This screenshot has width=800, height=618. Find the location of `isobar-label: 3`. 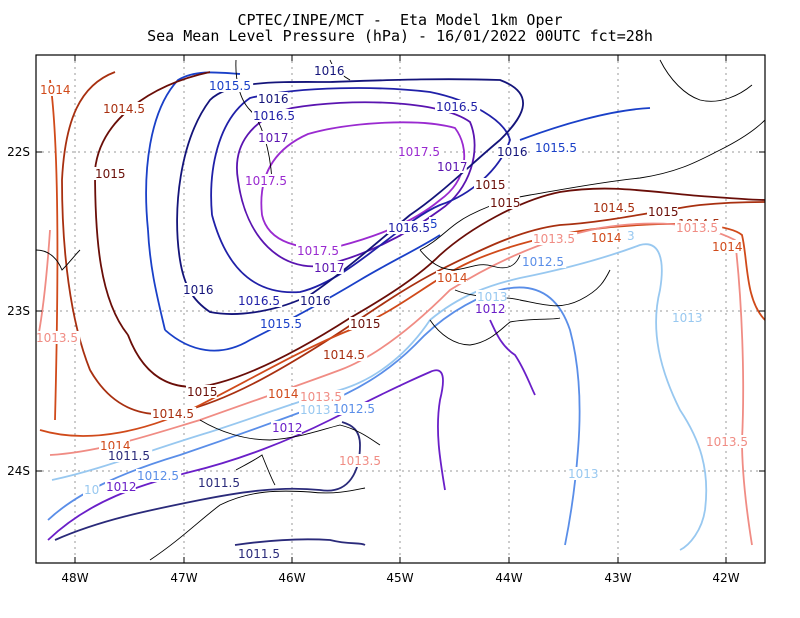

isobar-label: 3 is located at coordinates (631, 236).